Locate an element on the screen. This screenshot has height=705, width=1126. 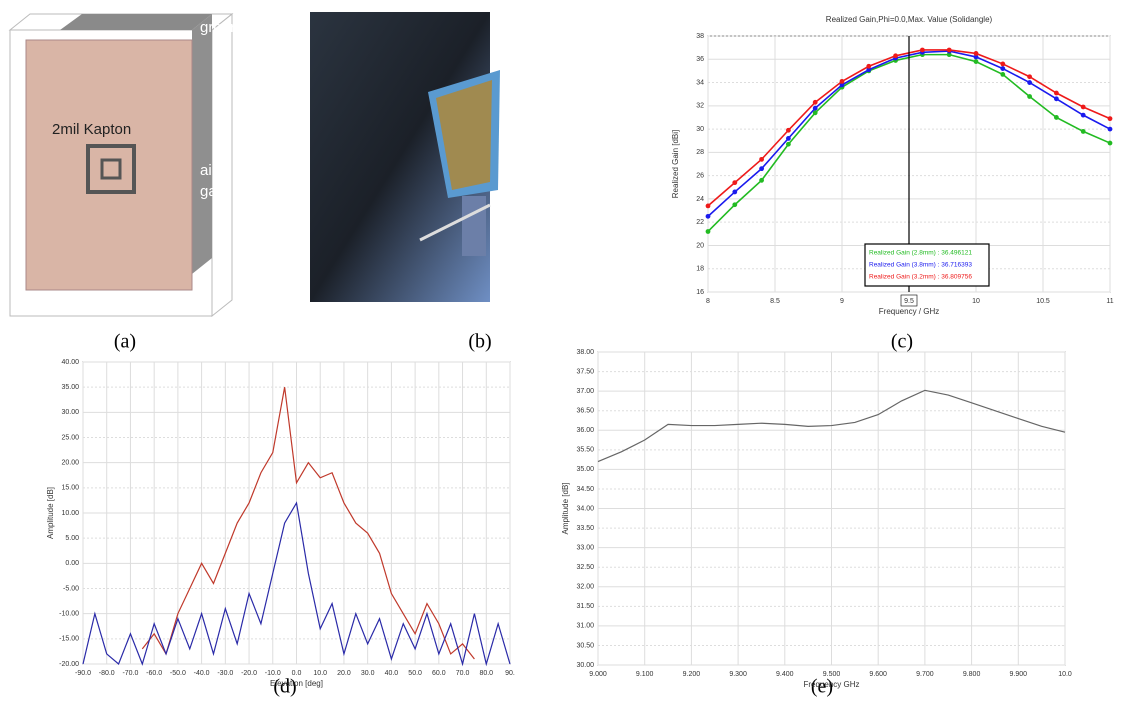
legend-box is located at coordinates (927, 265).